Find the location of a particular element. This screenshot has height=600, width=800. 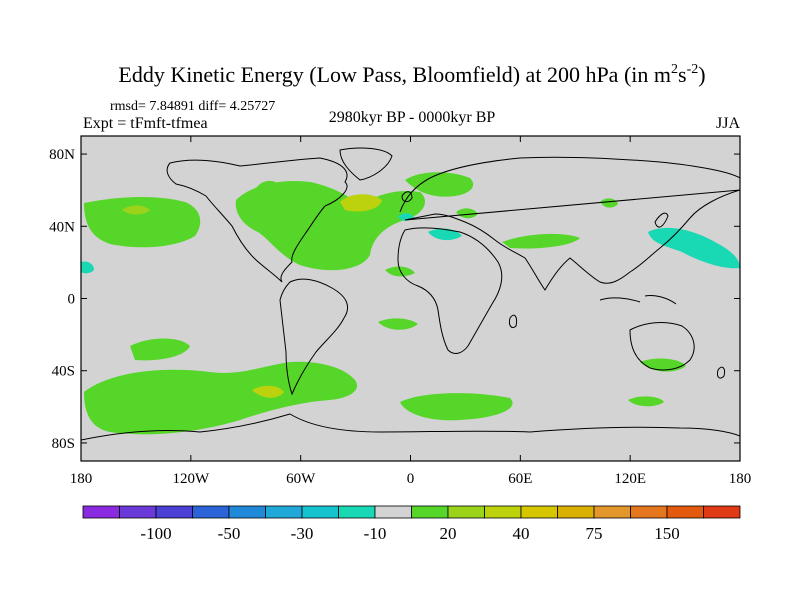

anomaly-core-npacific is located at coordinates (136, 210).